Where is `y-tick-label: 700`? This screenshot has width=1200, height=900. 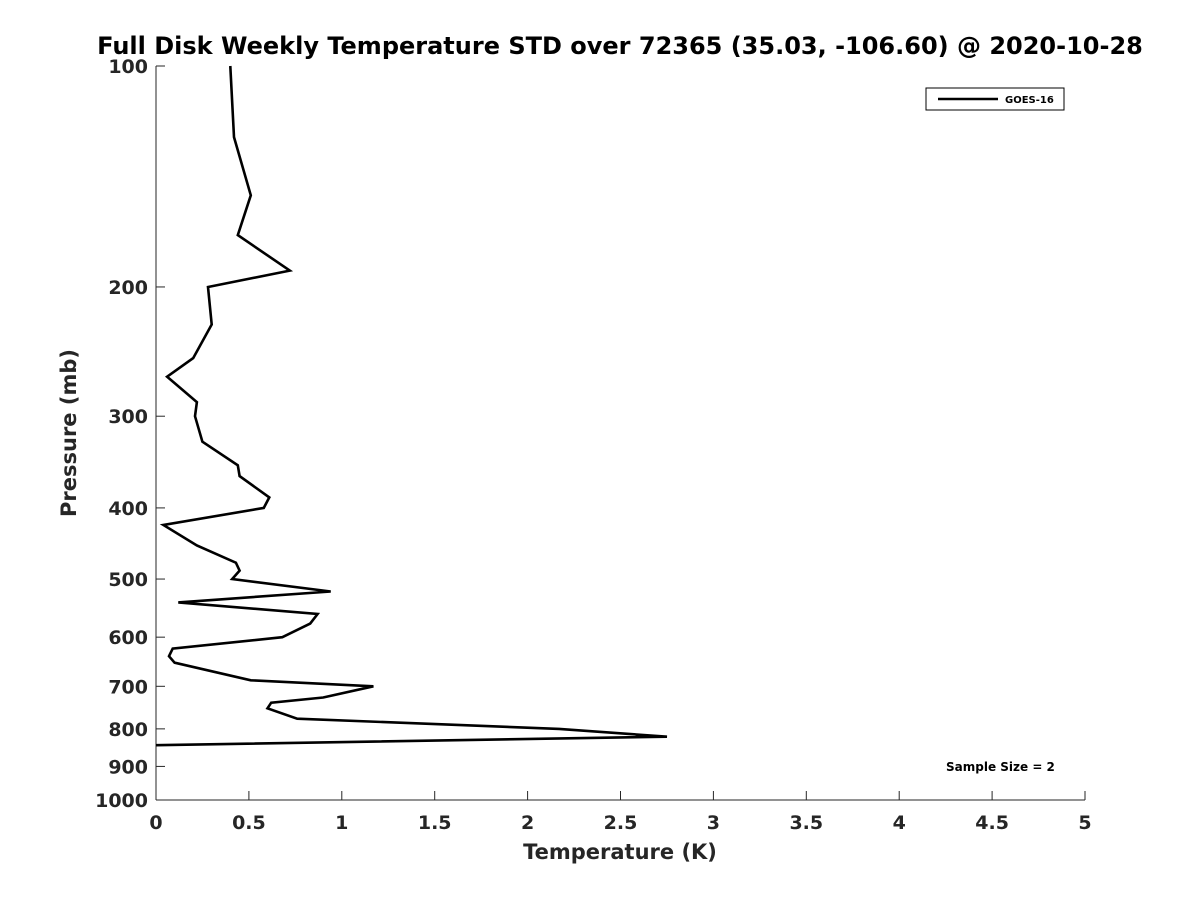
y-tick-label: 700 is located at coordinates (128, 687).